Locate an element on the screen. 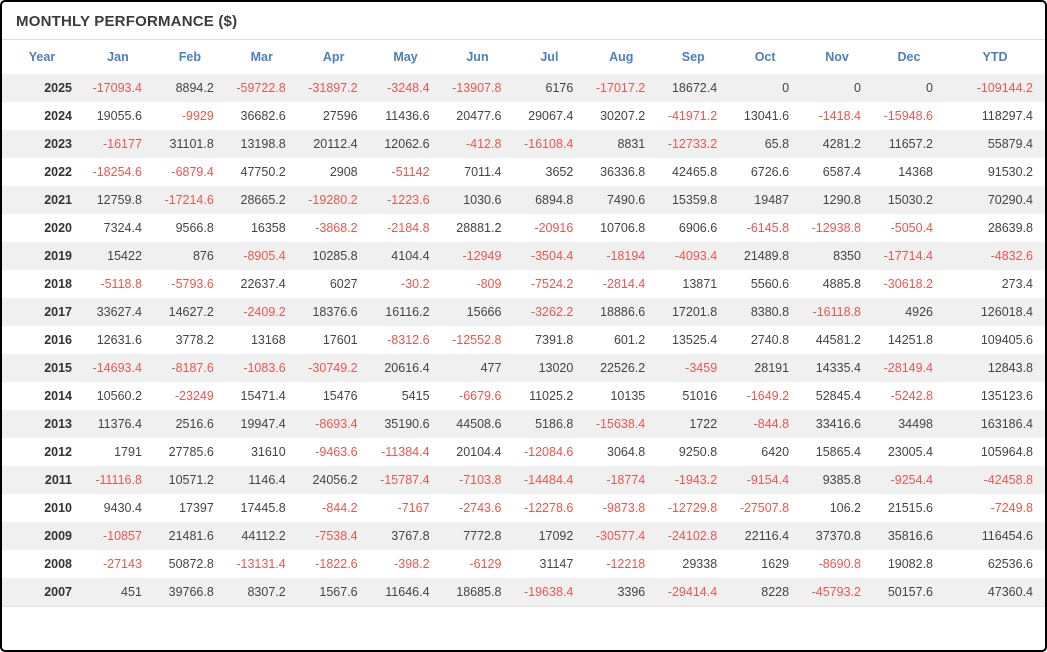 The width and height of the screenshot is (1047, 652). value-cell: 12843.8 is located at coordinates (1010, 368).